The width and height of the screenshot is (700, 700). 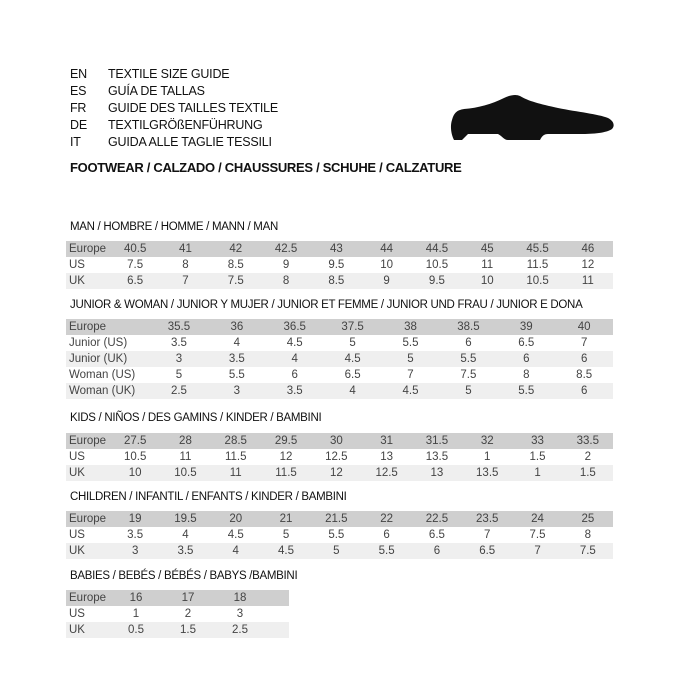 I want to click on shoe-icon, so click(x=532, y=117).